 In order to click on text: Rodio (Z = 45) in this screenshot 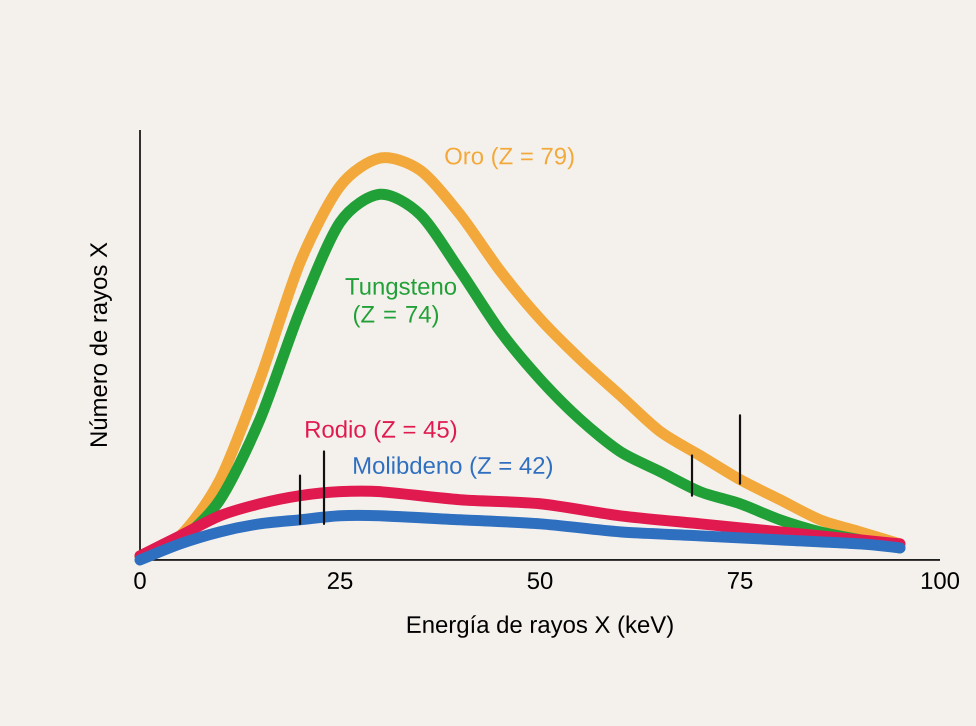, I will do `click(381, 431)`.